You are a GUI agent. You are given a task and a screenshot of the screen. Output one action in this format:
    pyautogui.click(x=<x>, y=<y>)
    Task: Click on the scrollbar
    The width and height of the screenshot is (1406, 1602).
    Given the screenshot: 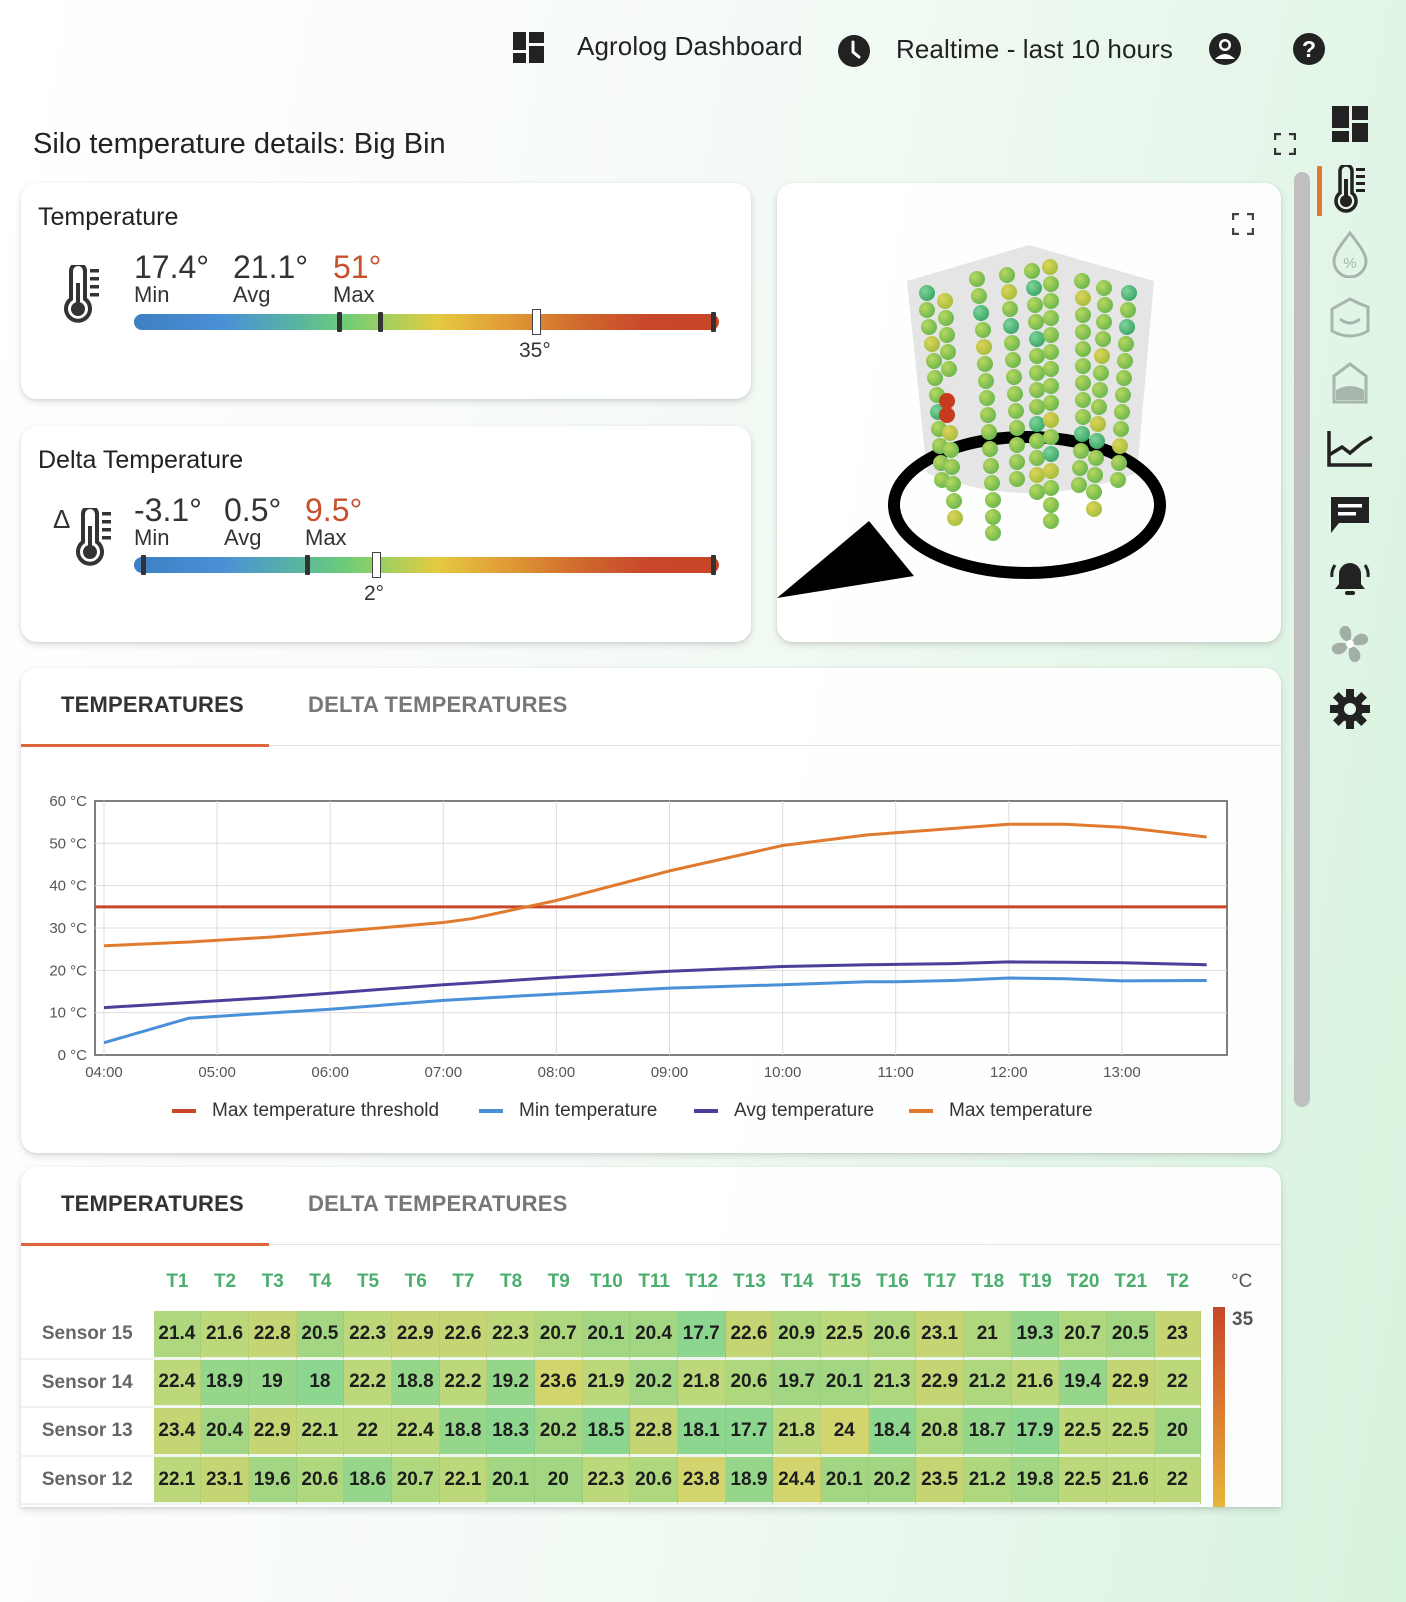 What is the action you would take?
    pyautogui.click(x=1302, y=639)
    